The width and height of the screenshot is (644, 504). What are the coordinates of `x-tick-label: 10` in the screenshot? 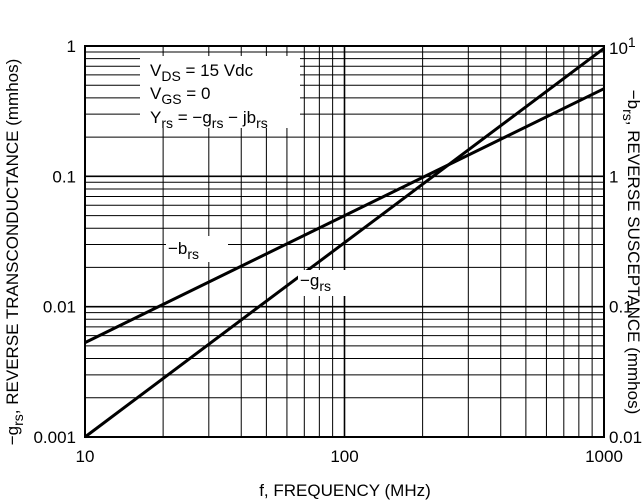 It's located at (85, 456).